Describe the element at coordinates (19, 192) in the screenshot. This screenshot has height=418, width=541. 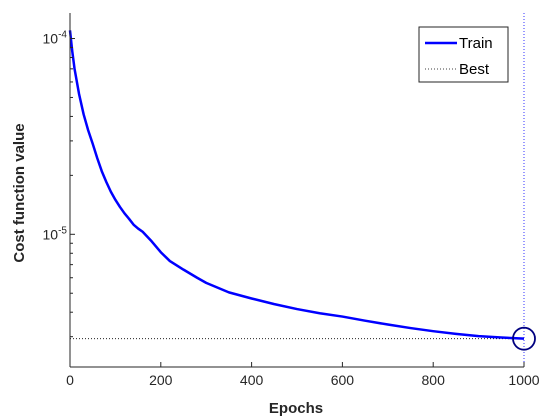
I see `y-axis-label: Cost function value` at that location.